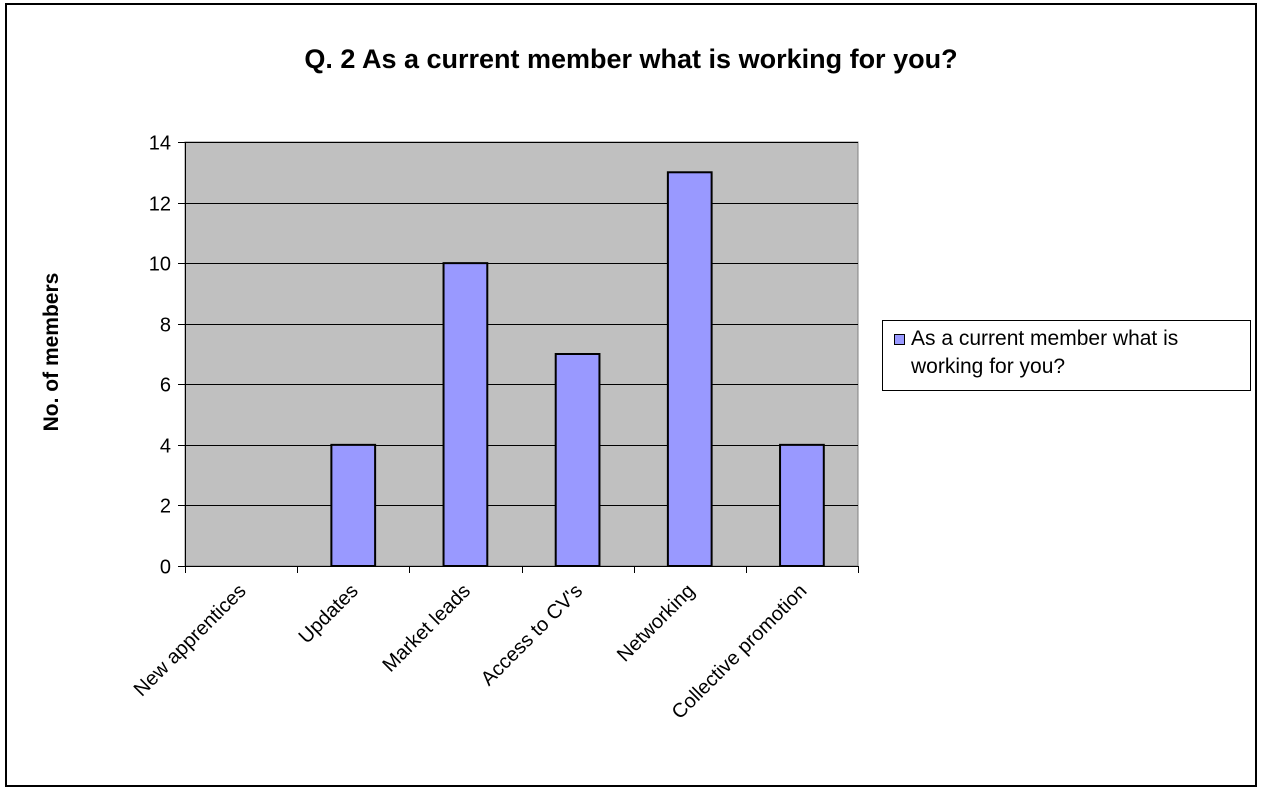  Describe the element at coordinates (656, 623) in the screenshot. I see `x-tick-label: Networking` at that location.